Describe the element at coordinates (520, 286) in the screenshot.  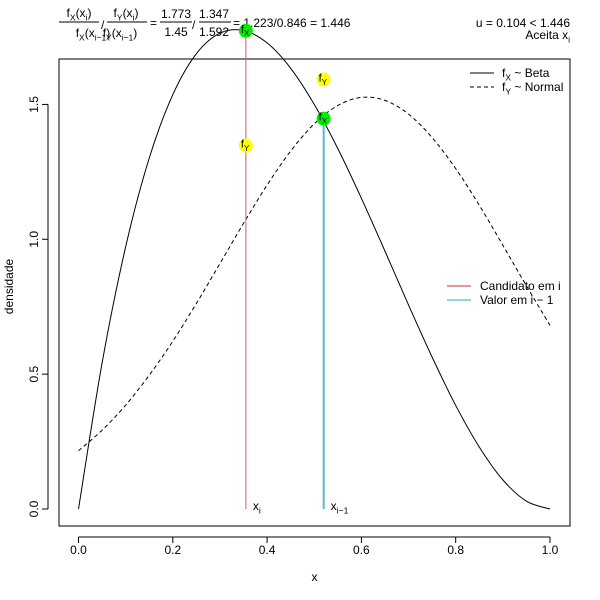
I see `legend-label: Candidato em i` at that location.